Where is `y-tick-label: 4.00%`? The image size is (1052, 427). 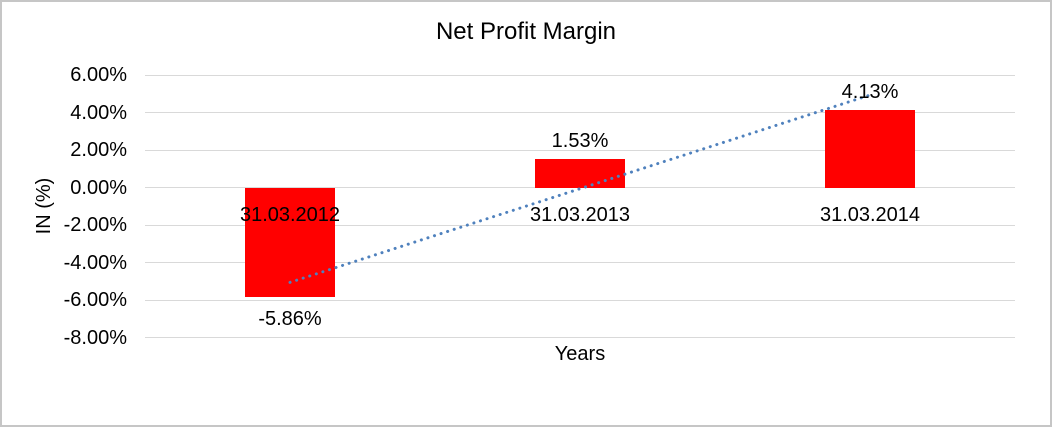
y-tick-label: 4.00% is located at coordinates (98, 112).